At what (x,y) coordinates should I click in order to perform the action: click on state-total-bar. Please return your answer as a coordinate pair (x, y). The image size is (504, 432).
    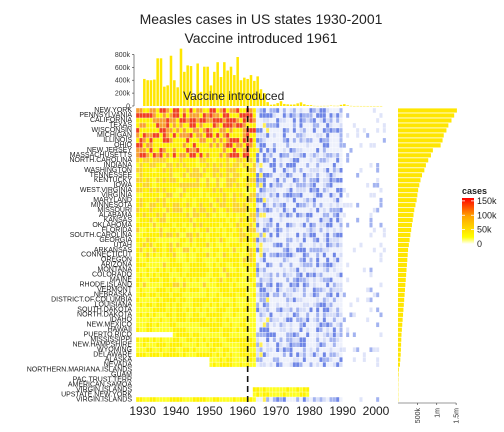
    Looking at the image, I should click on (398, 374).